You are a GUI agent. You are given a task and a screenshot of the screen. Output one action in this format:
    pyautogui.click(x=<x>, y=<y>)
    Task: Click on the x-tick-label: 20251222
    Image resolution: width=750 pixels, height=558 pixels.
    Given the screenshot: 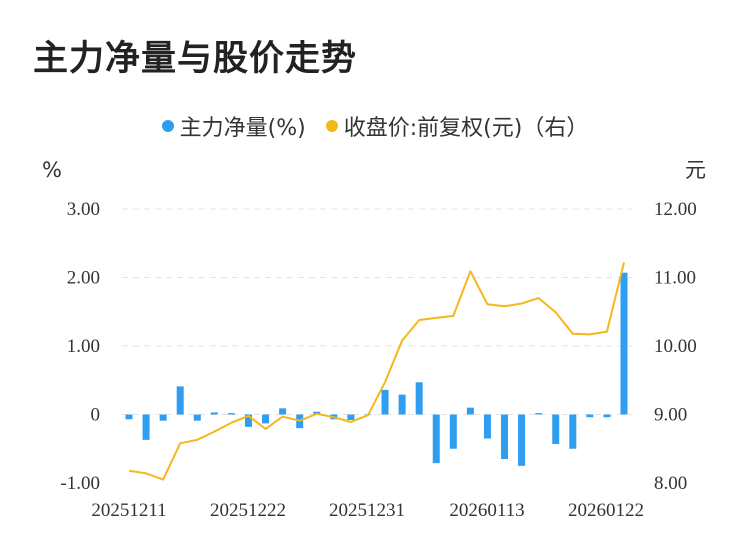 What is the action you would take?
    pyautogui.click(x=248, y=510)
    